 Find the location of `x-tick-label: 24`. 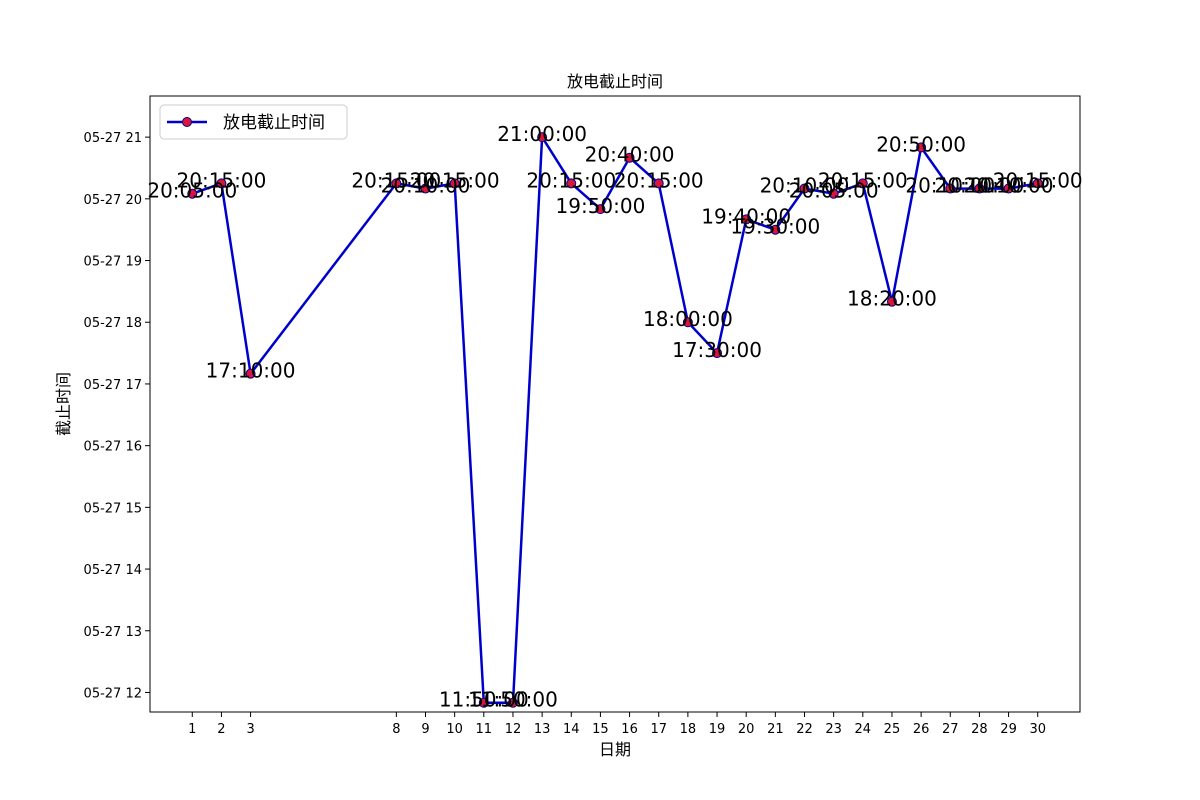

x-tick-label: 24 is located at coordinates (863, 729).